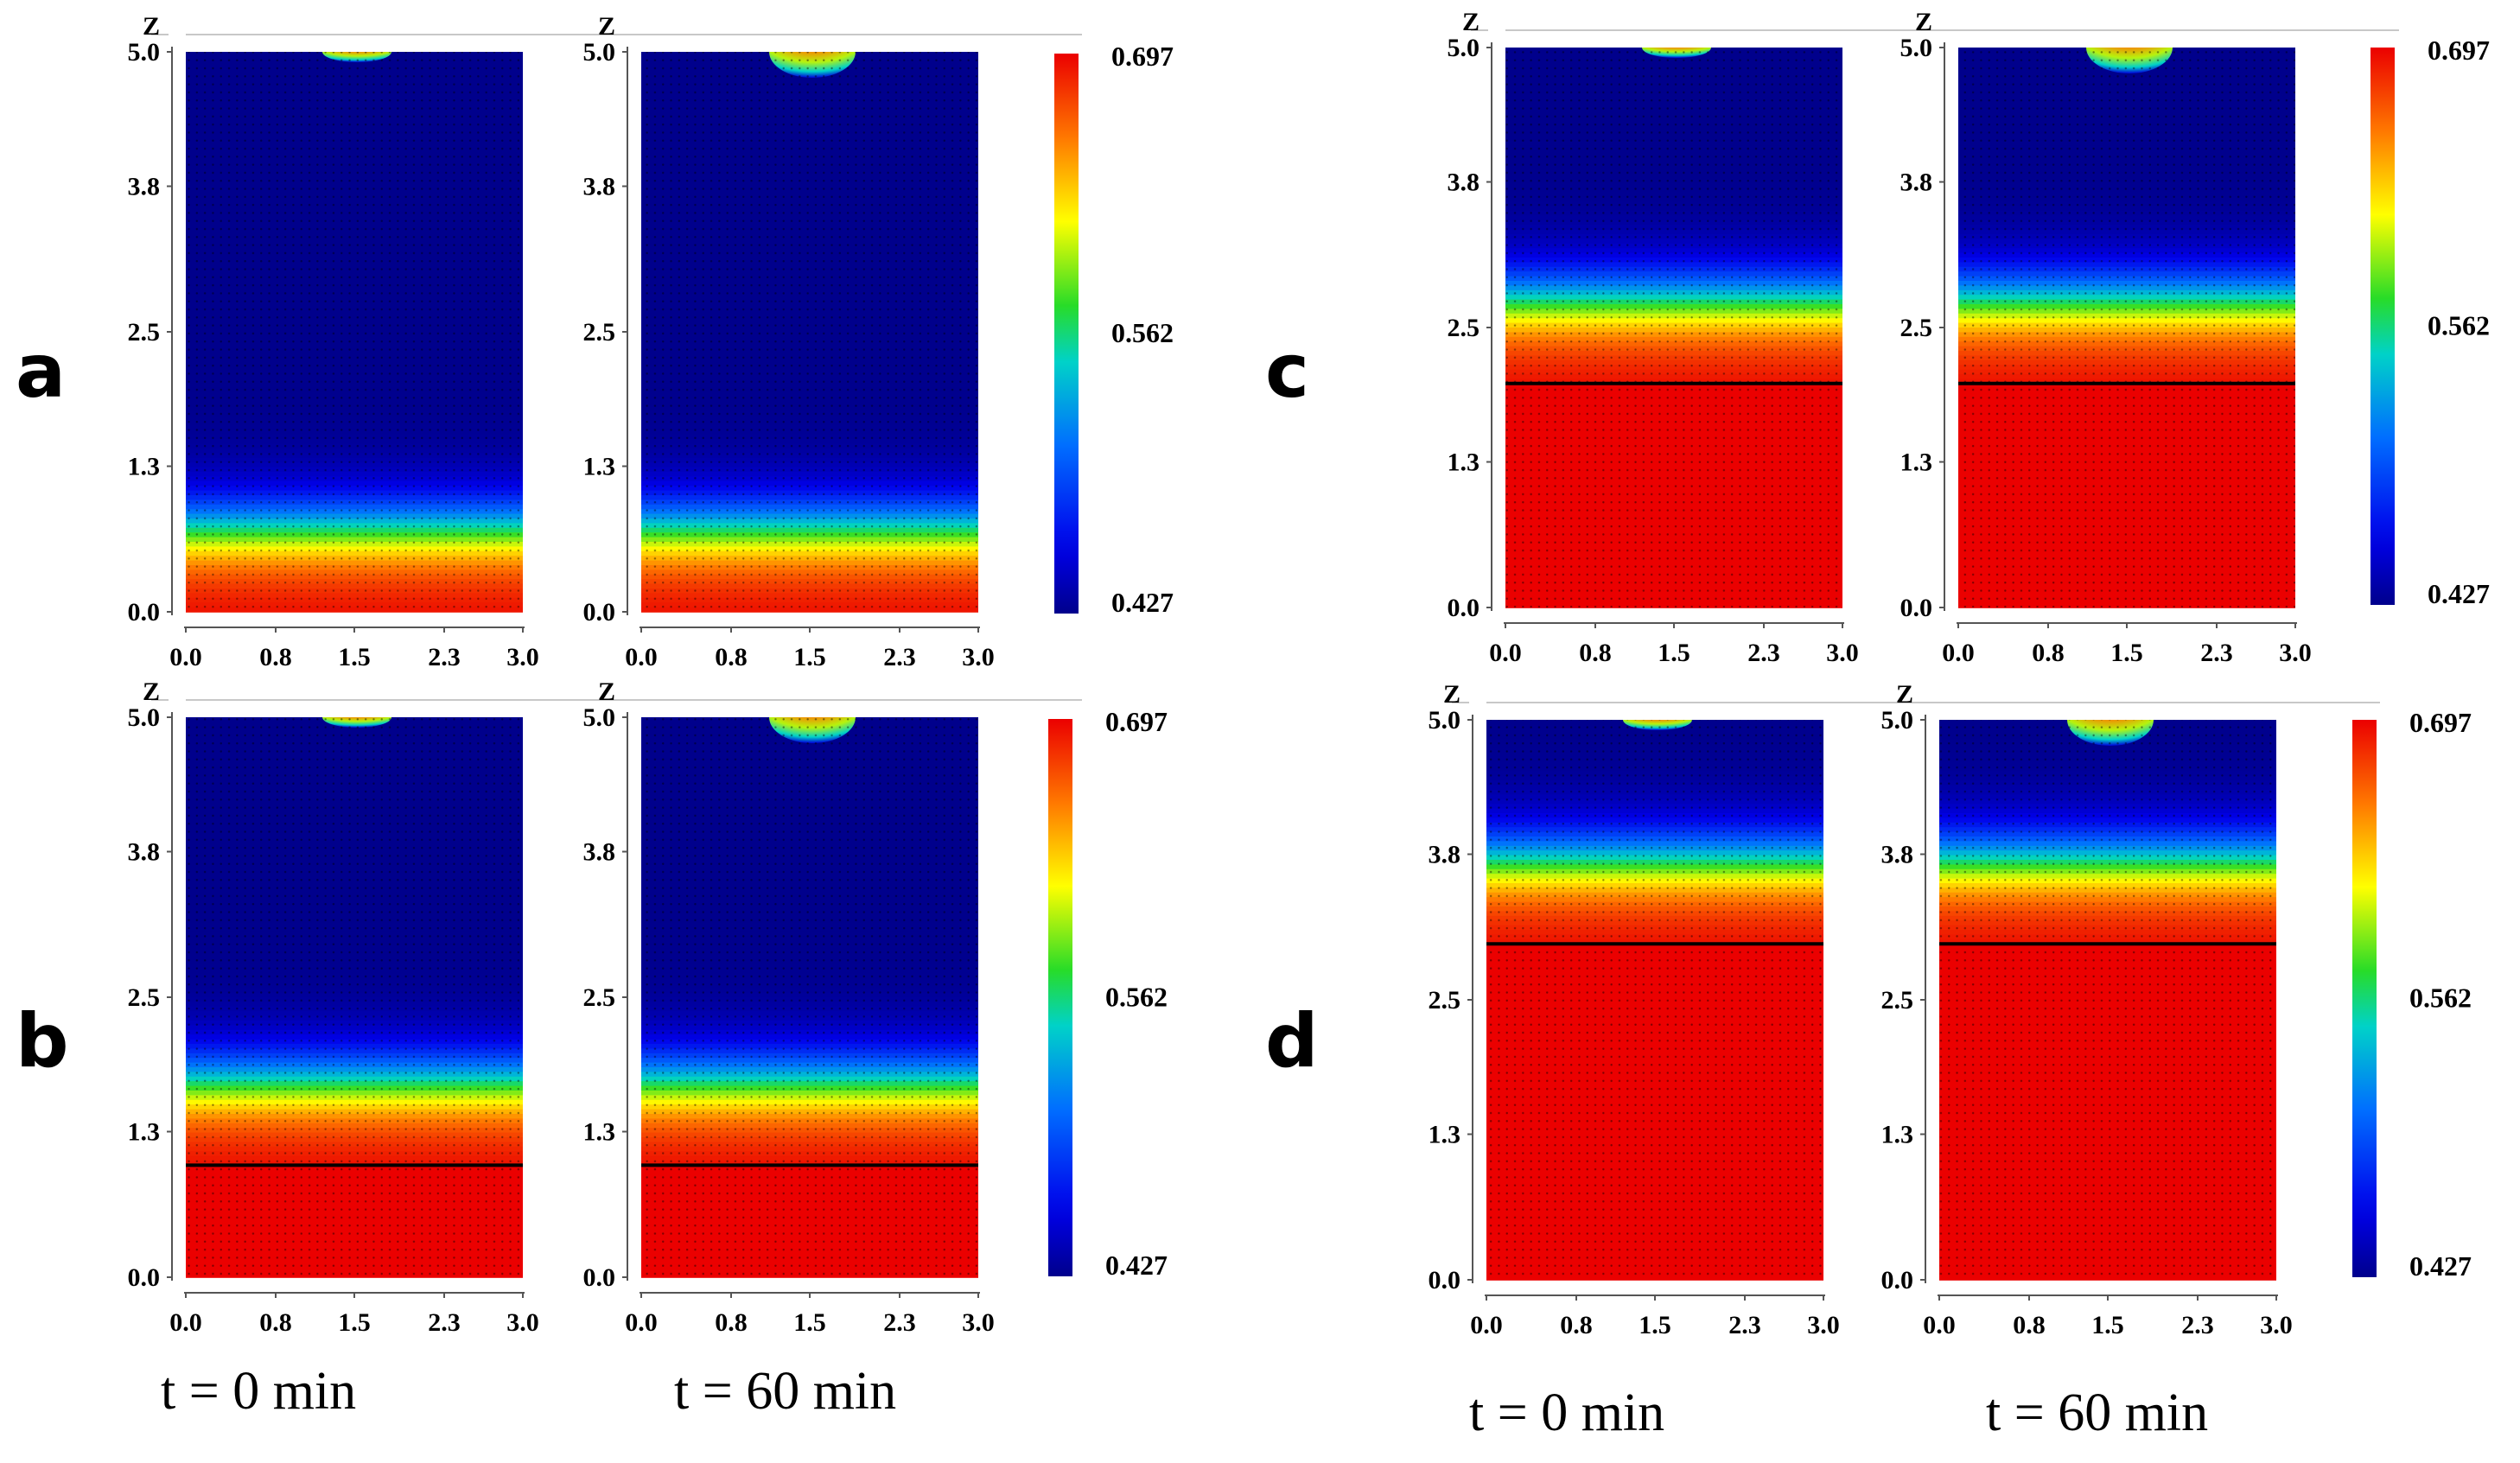  I want to click on subplot-b-0: Z 0.0 1.3 2.5 3.8 5.0 0.0 0.8 1.5 2.3 3.0, so click(377, 1007).